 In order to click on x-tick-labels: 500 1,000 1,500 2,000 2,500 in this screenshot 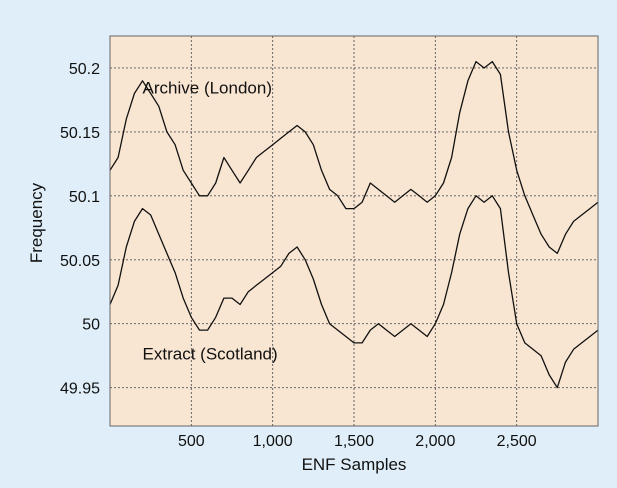, I will do `click(357, 441)`.